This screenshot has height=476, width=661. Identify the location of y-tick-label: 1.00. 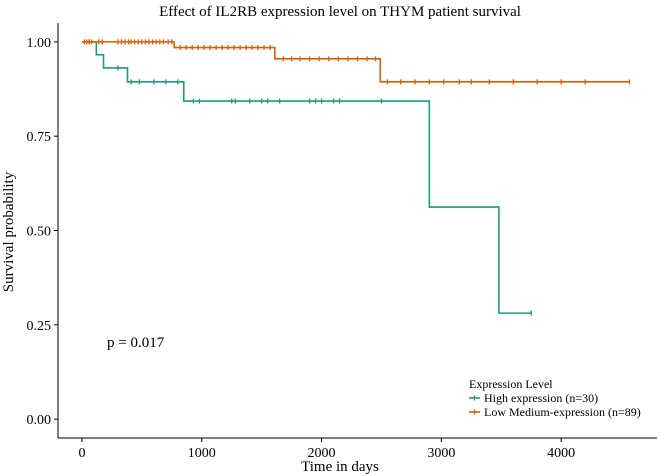
(39, 43).